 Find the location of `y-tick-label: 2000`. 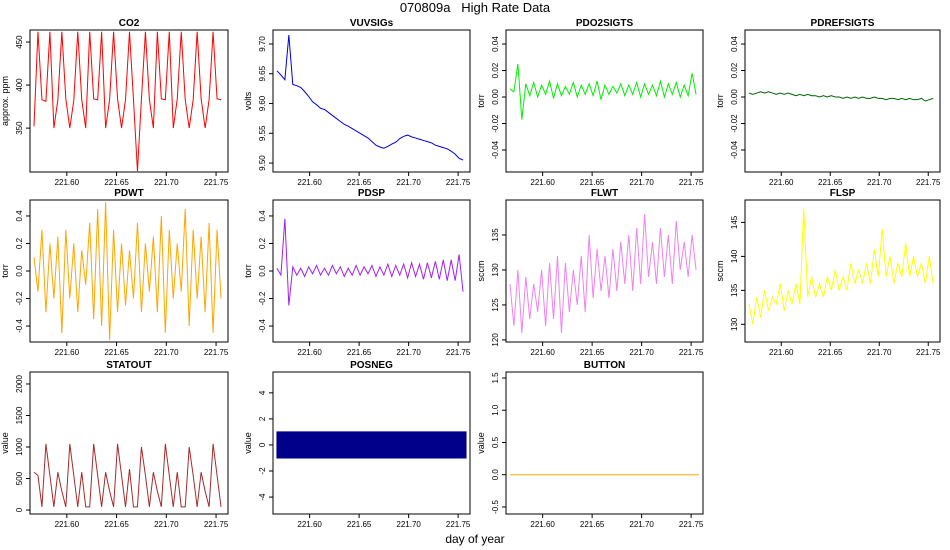

y-tick-label: 2000 is located at coordinates (19, 384).